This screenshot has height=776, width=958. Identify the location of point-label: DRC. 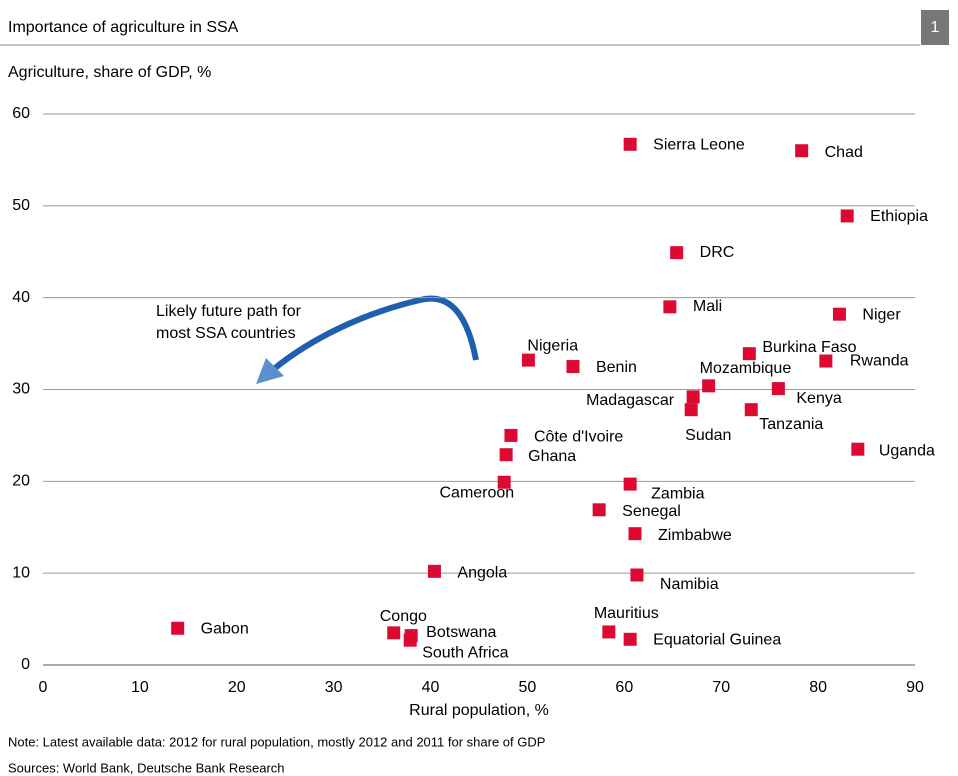
(717, 252).